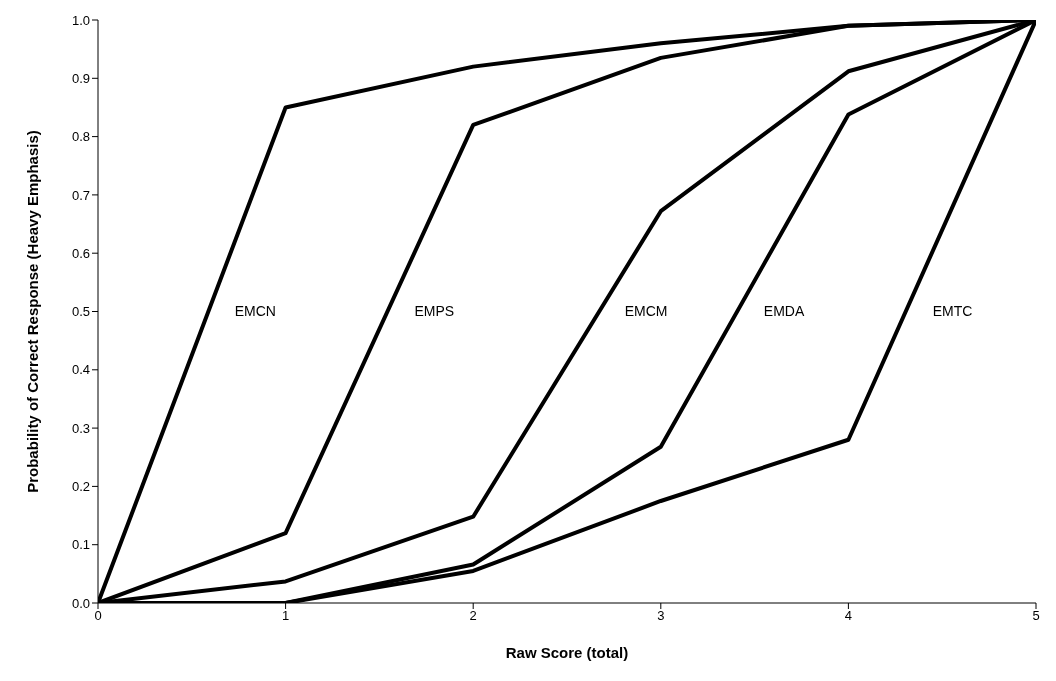 The image size is (1056, 681). Describe the element at coordinates (1036, 616) in the screenshot. I see `x-tick-label: 5` at that location.